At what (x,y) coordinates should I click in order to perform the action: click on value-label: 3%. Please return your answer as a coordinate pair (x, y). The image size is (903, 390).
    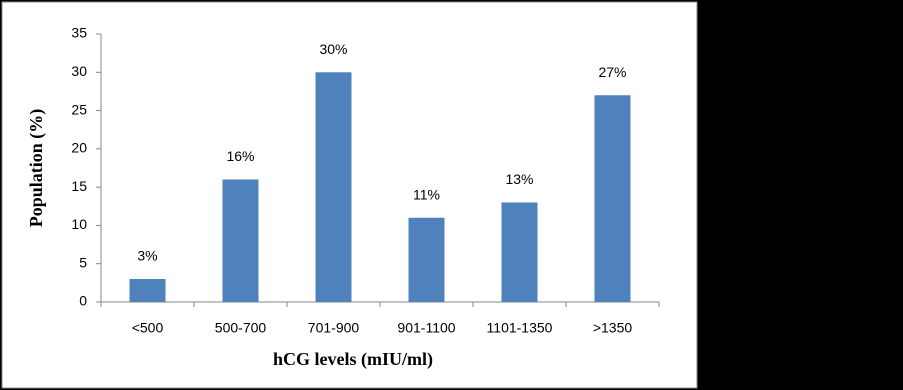
    Looking at the image, I should click on (147, 256).